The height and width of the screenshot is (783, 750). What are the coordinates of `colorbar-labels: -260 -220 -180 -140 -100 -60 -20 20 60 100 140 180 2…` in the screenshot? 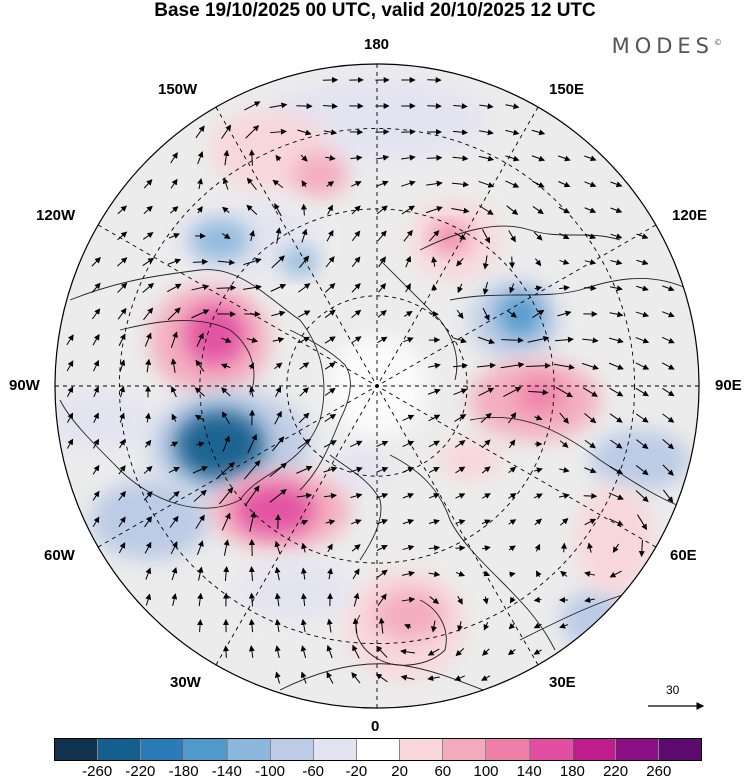 It's located at (375, 773).